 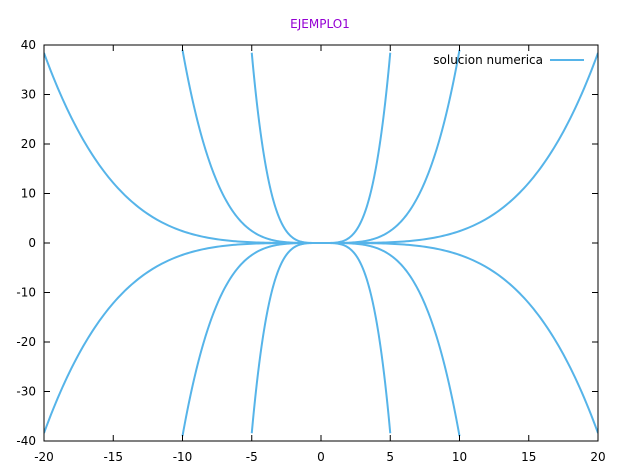 I want to click on x-tick-labels: -20 -15 -10 -5 0 5 10 15 20, so click(x=319, y=457).